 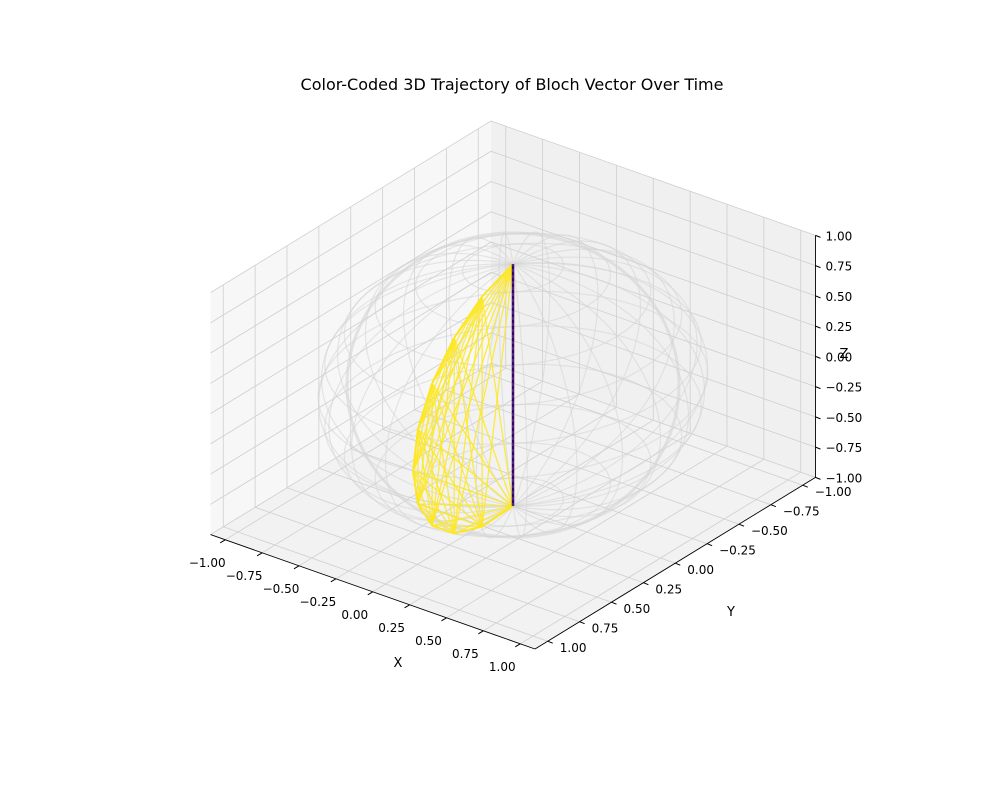 What do you see at coordinates (391, 628) in the screenshot?
I see `x-tick-label: 0.25` at bounding box center [391, 628].